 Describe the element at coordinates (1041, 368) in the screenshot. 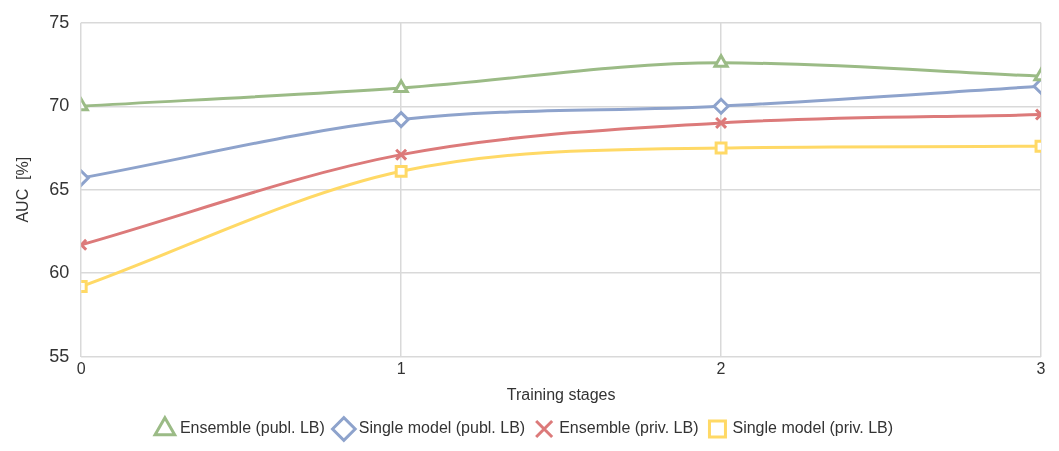

I see `x-tick-label: 3` at that location.